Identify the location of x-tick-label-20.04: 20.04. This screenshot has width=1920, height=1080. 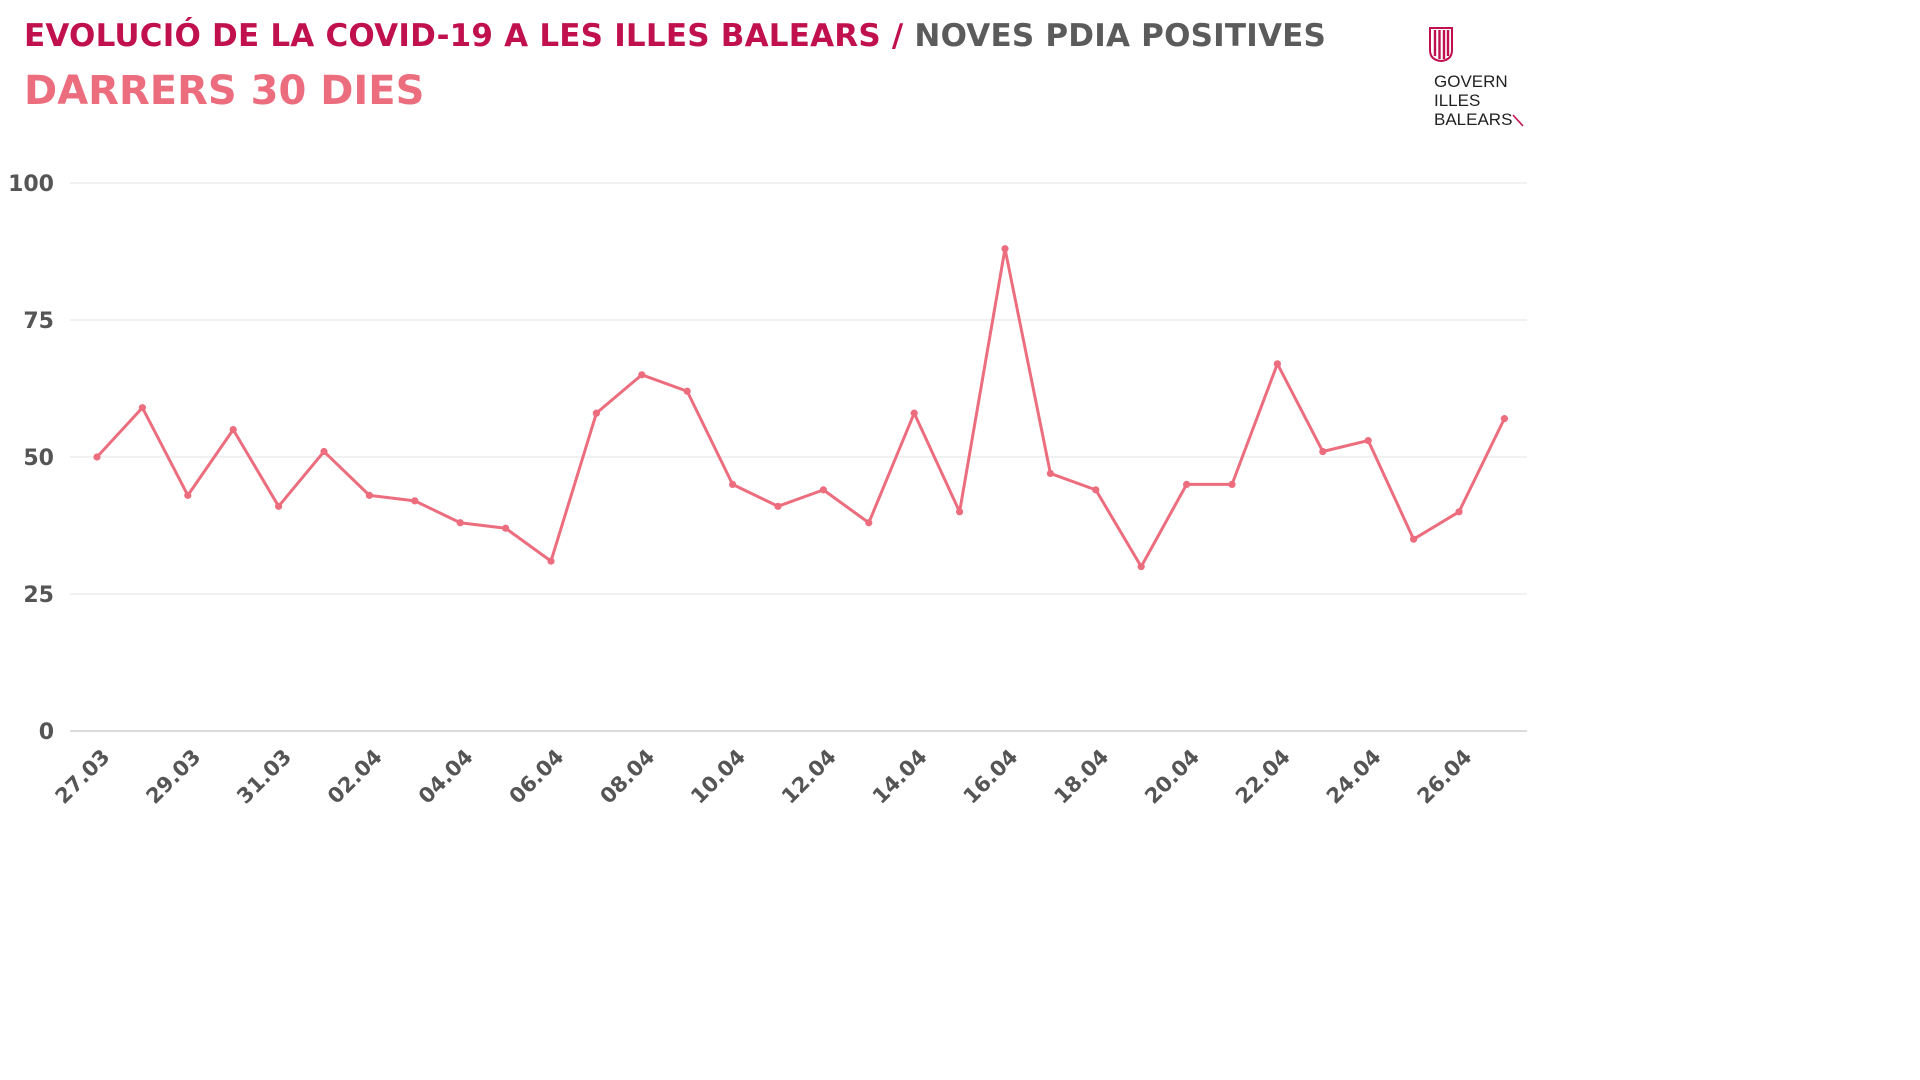
(1172, 777).